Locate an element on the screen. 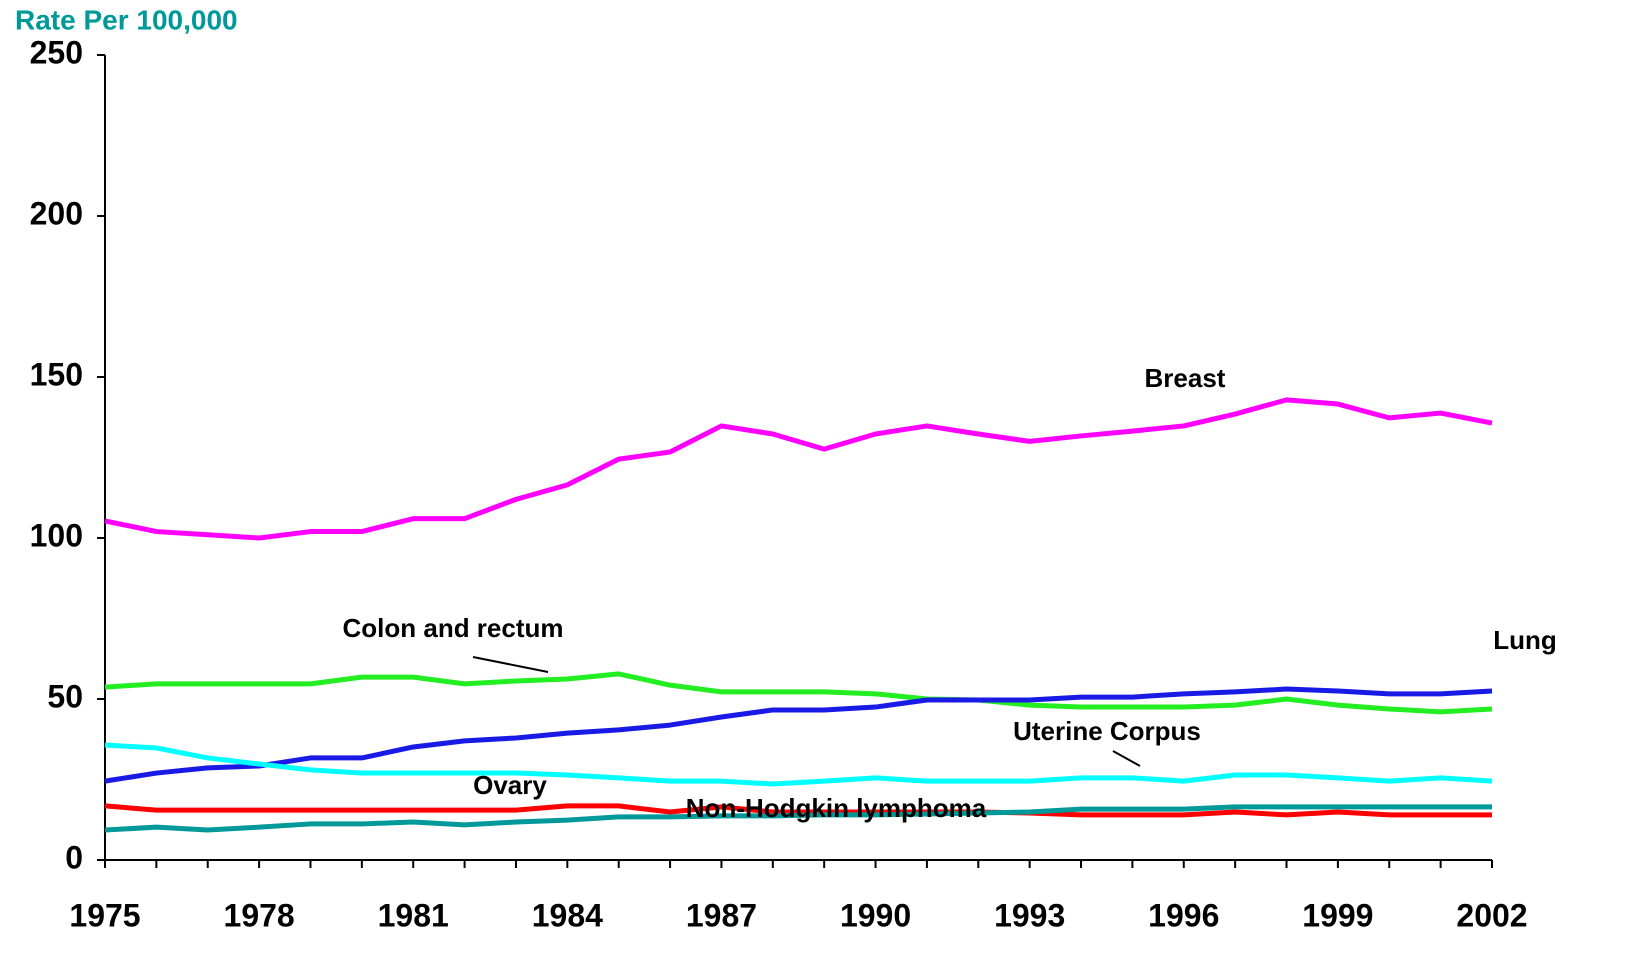 The height and width of the screenshot is (978, 1637). series-label: Lung is located at coordinates (1525, 640).